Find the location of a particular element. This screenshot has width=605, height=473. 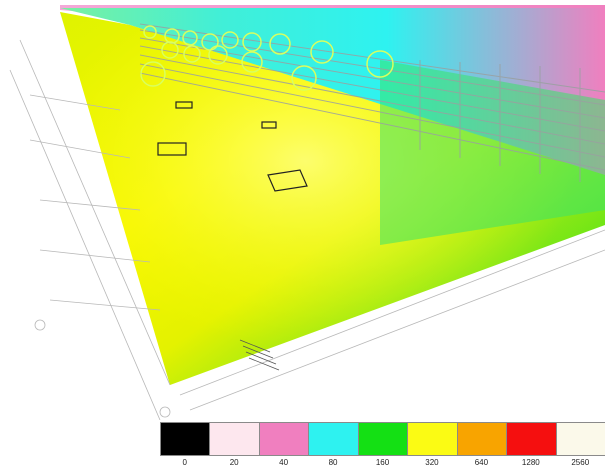

color-scale-legend: 0 20 40 80 160 320 640 1280 2560 is located at coordinates (382, 447).